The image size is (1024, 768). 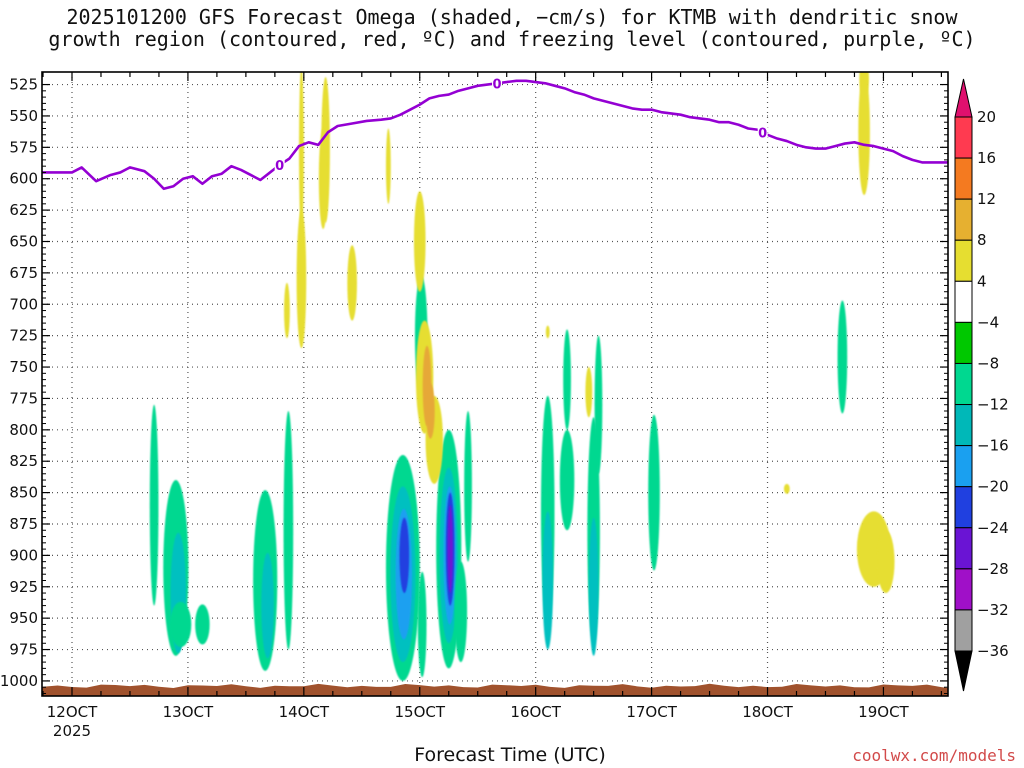 I want to click on colorbar-label: 16, so click(x=986, y=158).